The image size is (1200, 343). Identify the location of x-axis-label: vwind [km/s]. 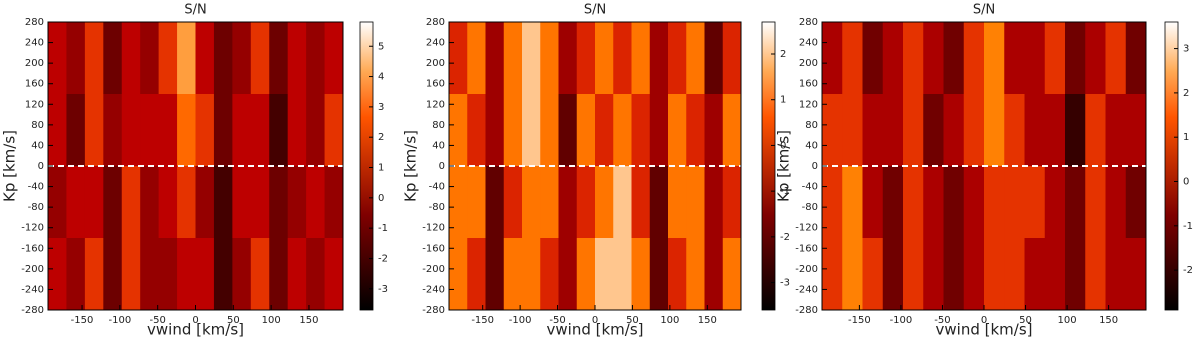
(595, 330).